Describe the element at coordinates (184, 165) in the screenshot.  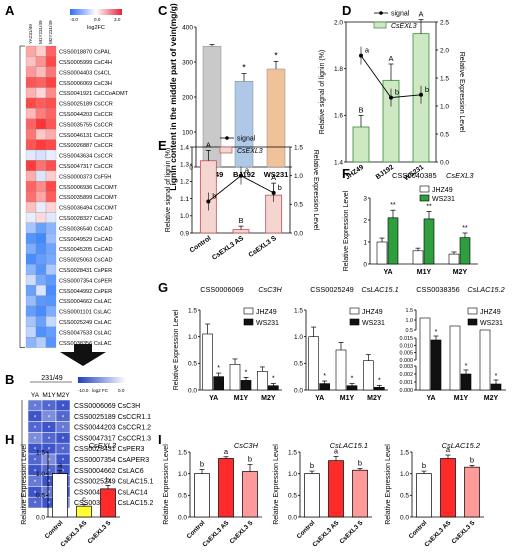
I see `y-tick-label: 1.3` at that location.